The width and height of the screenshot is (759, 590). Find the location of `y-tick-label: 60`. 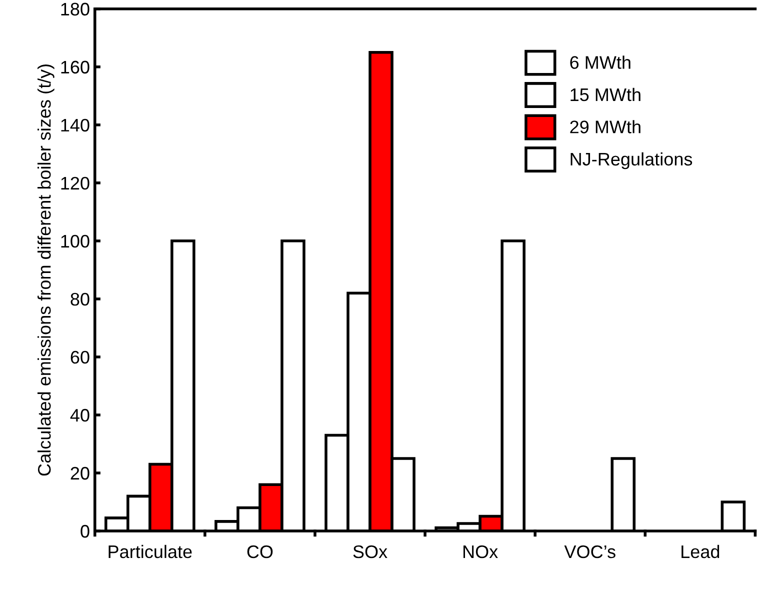

y-tick-label: 60 is located at coordinates (80, 357).